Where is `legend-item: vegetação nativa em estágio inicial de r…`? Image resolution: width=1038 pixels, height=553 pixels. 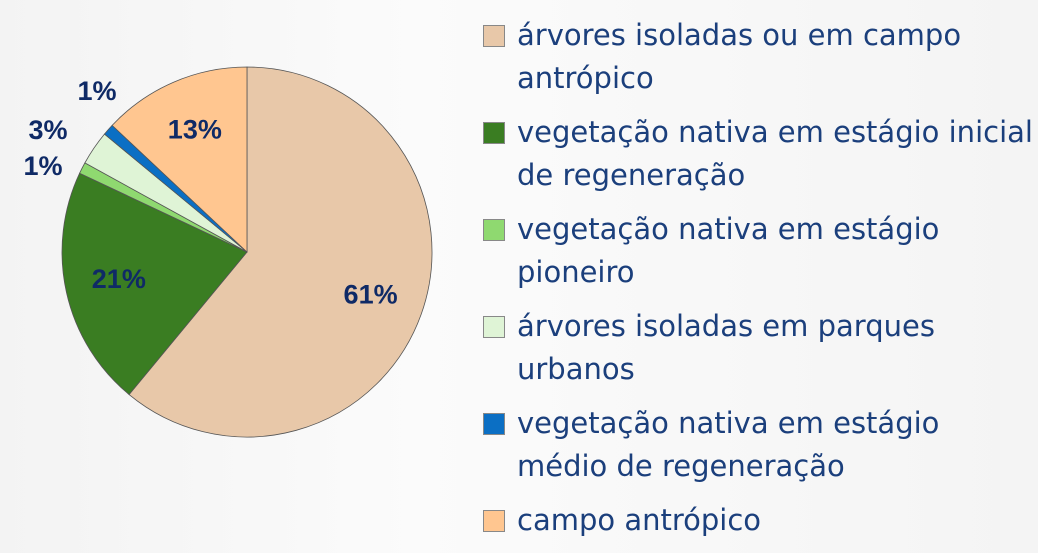 legend-item: vegetação nativa em estágio inicial de r… is located at coordinates (758, 154).